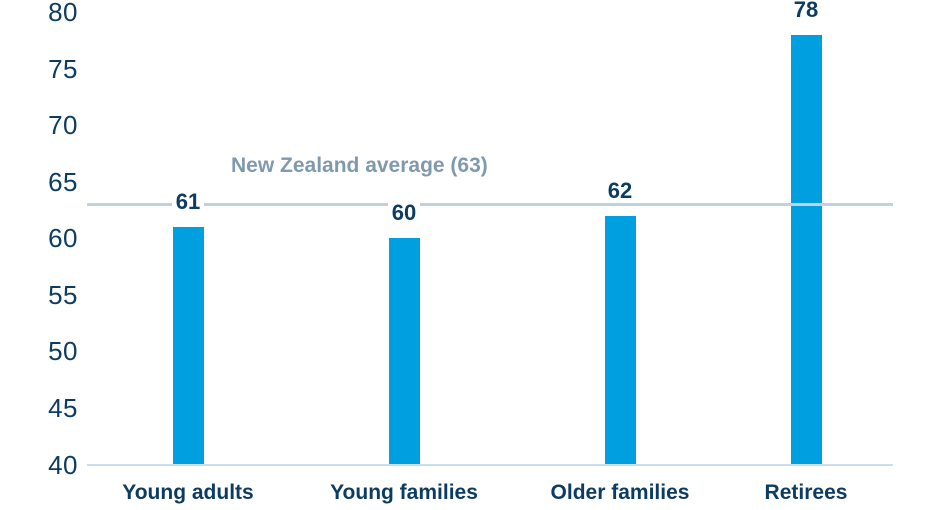 Image resolution: width=926 pixels, height=510 pixels. I want to click on bar-value-label: 60, so click(404, 213).